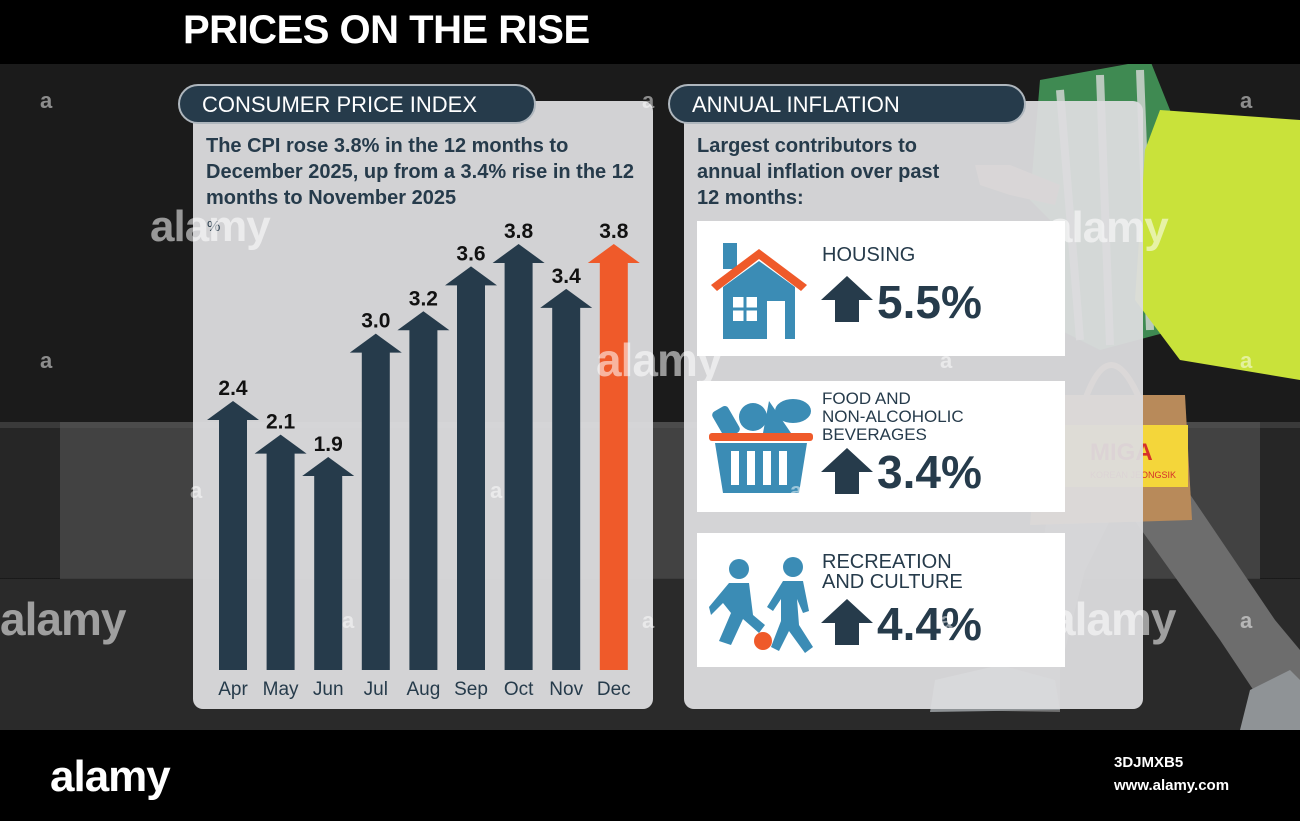  Describe the element at coordinates (887, 562) in the screenshot. I see `recreation-label-line1: RECREATION` at that location.